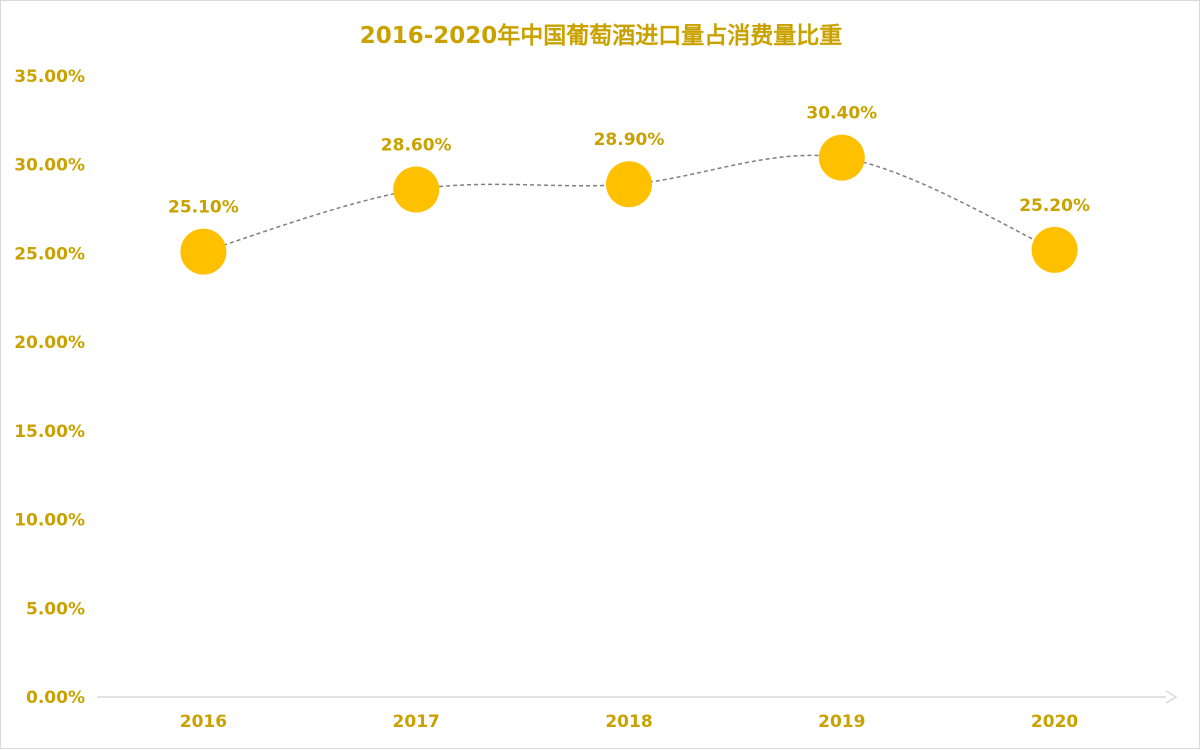 The image size is (1200, 750). What do you see at coordinates (49, 77) in the screenshot?
I see `y-tick-label: 35.00%` at bounding box center [49, 77].